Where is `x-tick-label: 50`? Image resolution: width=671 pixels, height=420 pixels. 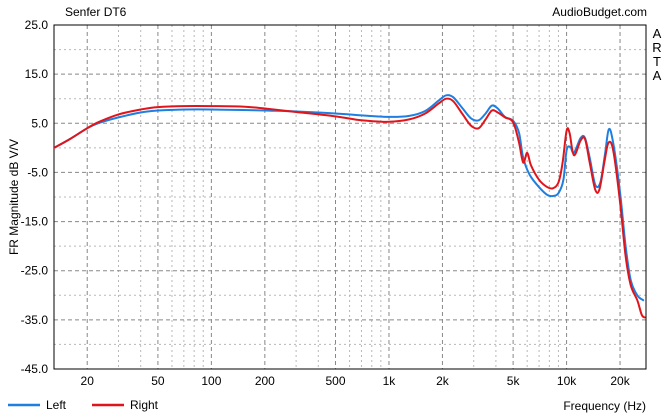
x-tick-label: 50 is located at coordinates (158, 381).